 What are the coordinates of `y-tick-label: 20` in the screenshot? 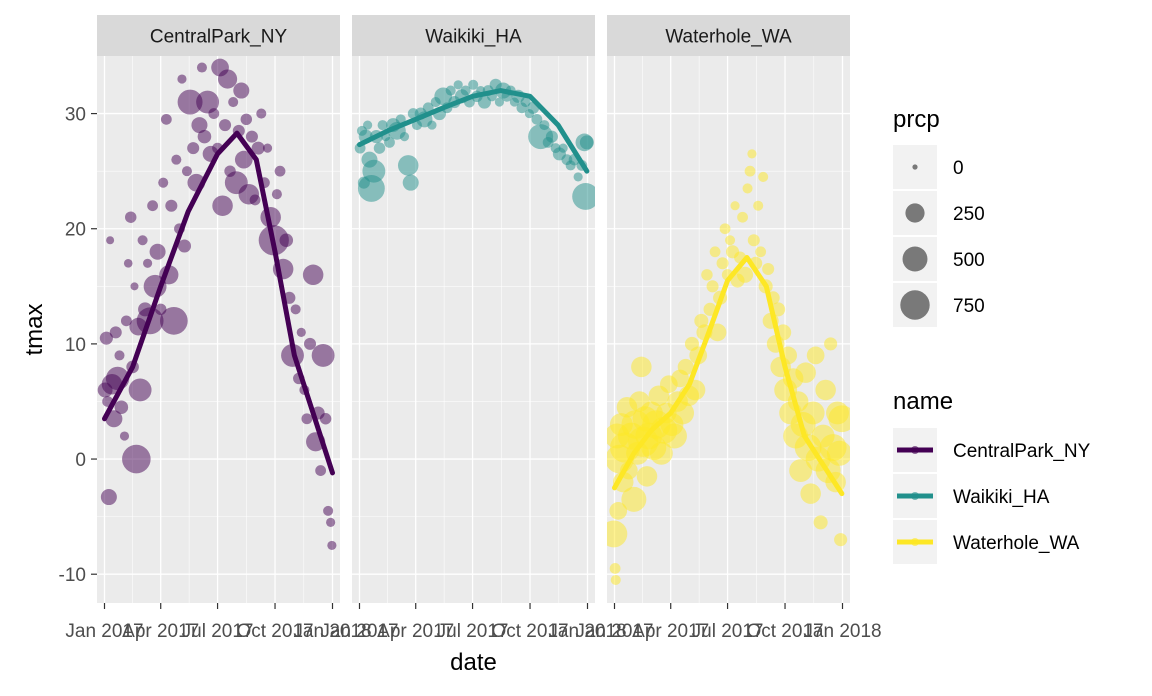 It's located at (75, 230).